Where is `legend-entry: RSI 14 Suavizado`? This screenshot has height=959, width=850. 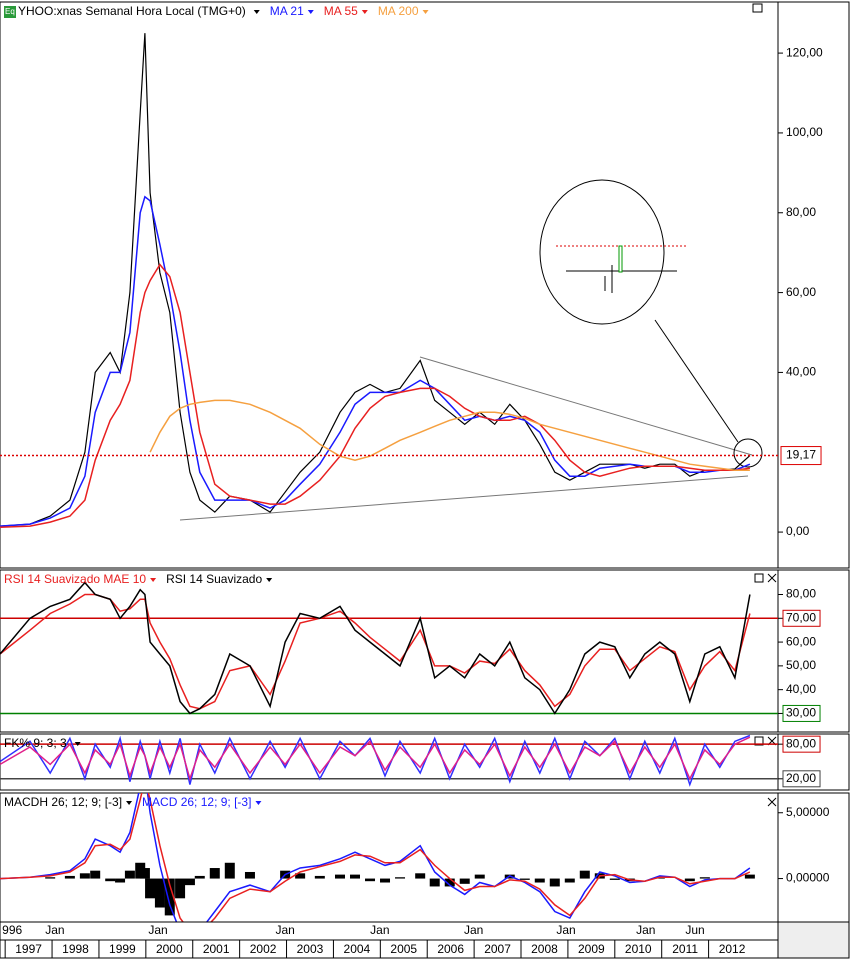
legend-entry: RSI 14 Suavizado is located at coordinates (214, 579).